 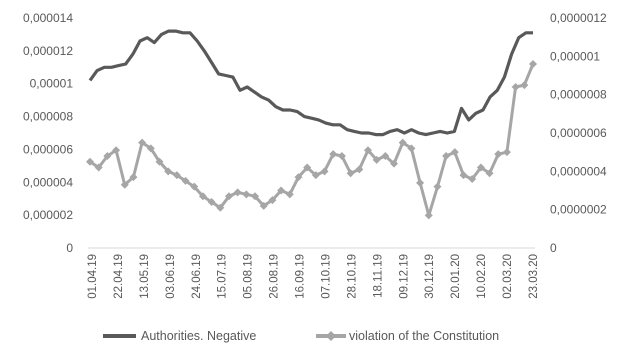 I want to click on y-right-tick-label: 0,0000004, so click(x=578, y=171).